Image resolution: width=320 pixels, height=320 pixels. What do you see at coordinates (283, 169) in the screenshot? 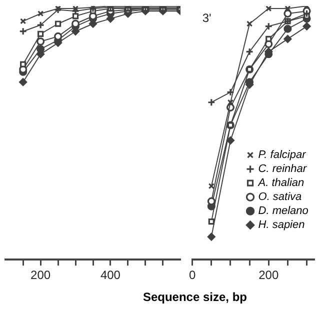
I see `legend-label: C. reinhar` at bounding box center [283, 169].